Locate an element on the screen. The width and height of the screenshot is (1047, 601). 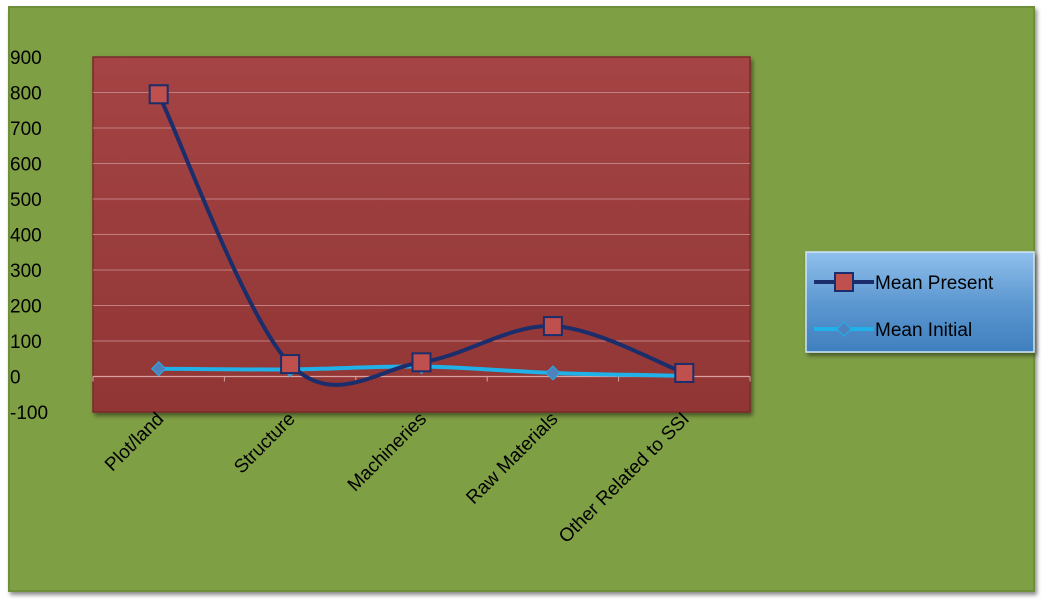
x-tick-label: Structure is located at coordinates (264, 443).